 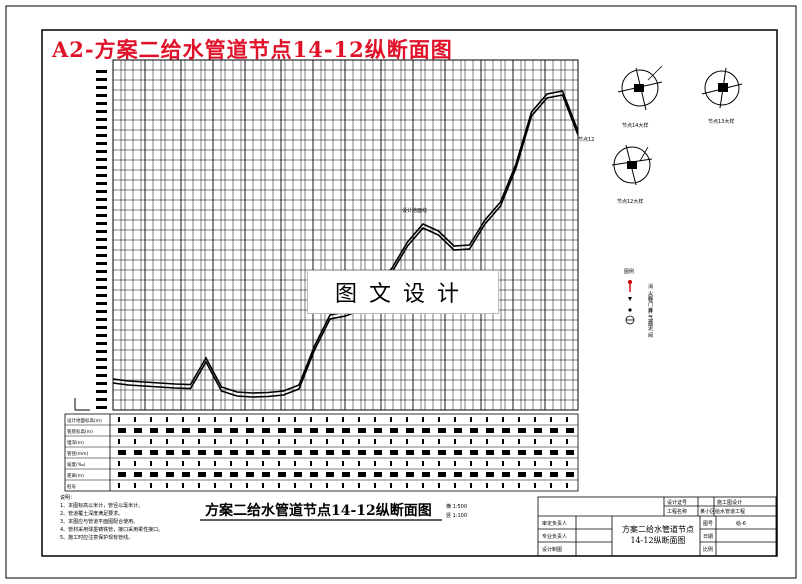 What do you see at coordinates (80, 431) in the screenshot?
I see `table-row-label: 管底标高(m)` at bounding box center [80, 431].